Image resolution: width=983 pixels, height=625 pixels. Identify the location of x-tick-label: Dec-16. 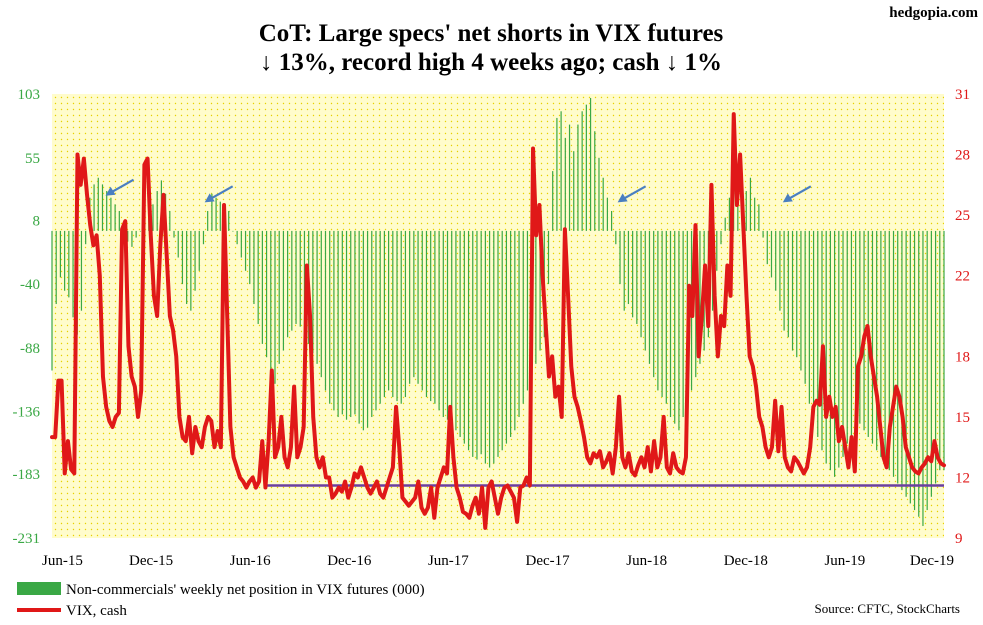
(349, 561).